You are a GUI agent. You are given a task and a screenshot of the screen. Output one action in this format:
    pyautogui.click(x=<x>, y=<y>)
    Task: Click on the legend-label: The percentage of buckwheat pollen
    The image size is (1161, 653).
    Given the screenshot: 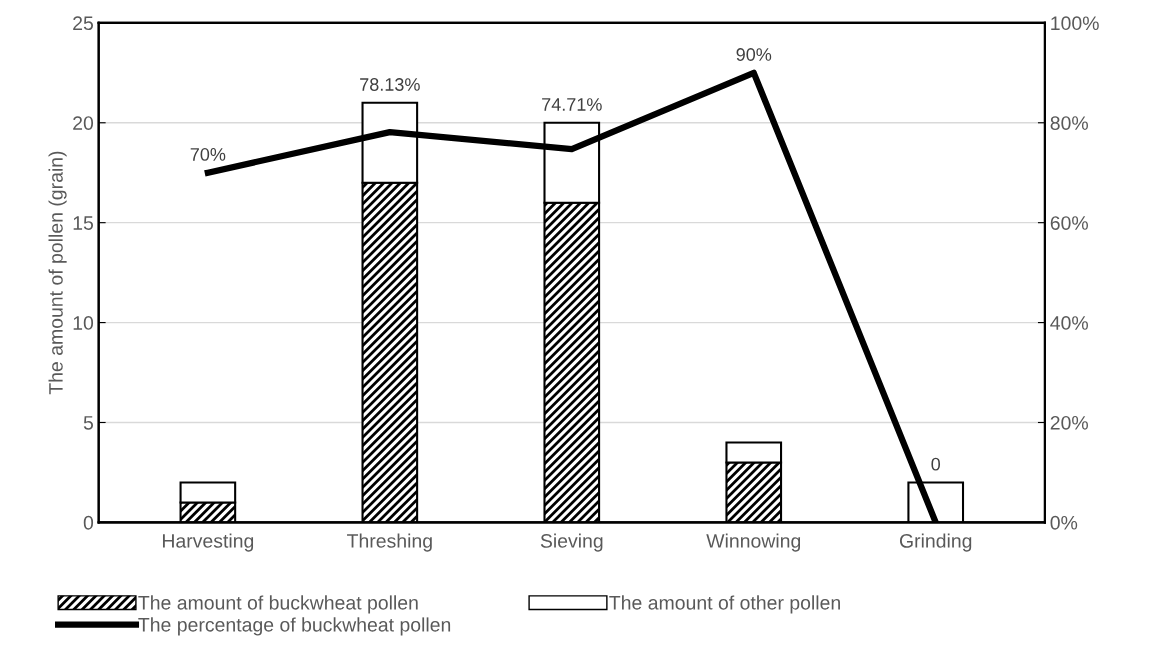 What is the action you would take?
    pyautogui.click(x=294, y=626)
    